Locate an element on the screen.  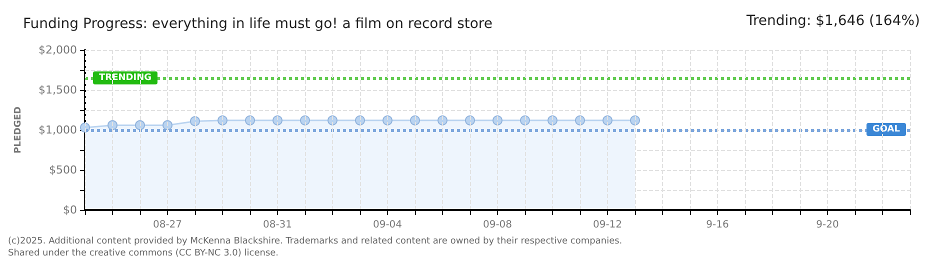
chart-title: Funding Progress: everything in life must go! a film on record store is located at coordinates (257, 24).